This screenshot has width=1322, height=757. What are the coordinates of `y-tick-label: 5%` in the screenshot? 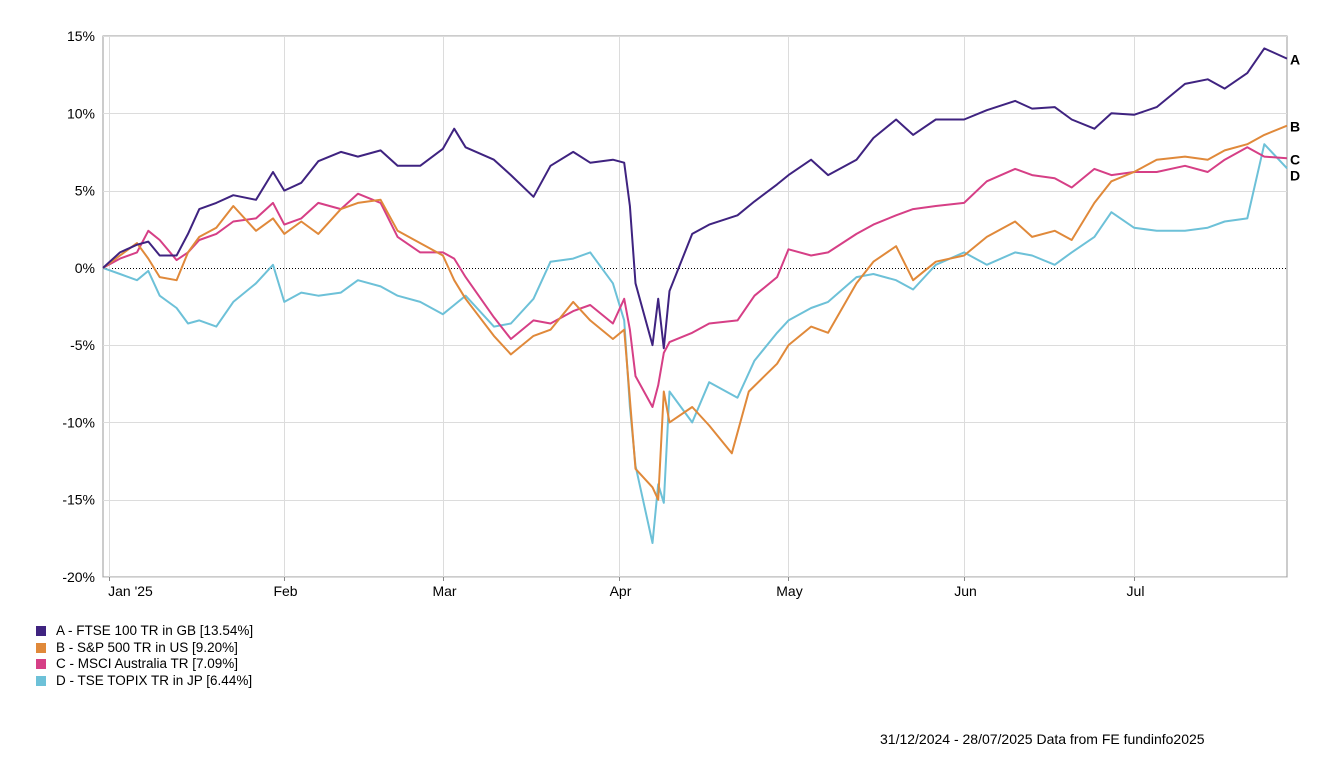 It's located at (85, 191).